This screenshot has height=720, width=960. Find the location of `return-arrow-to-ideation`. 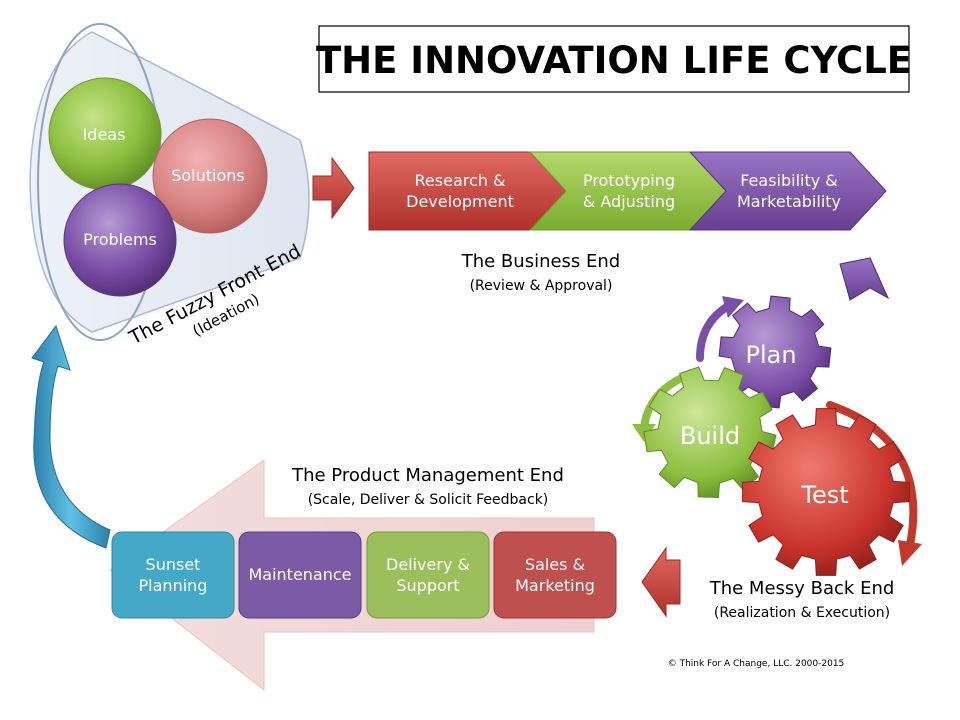

return-arrow-to-ideation is located at coordinates (71, 436).